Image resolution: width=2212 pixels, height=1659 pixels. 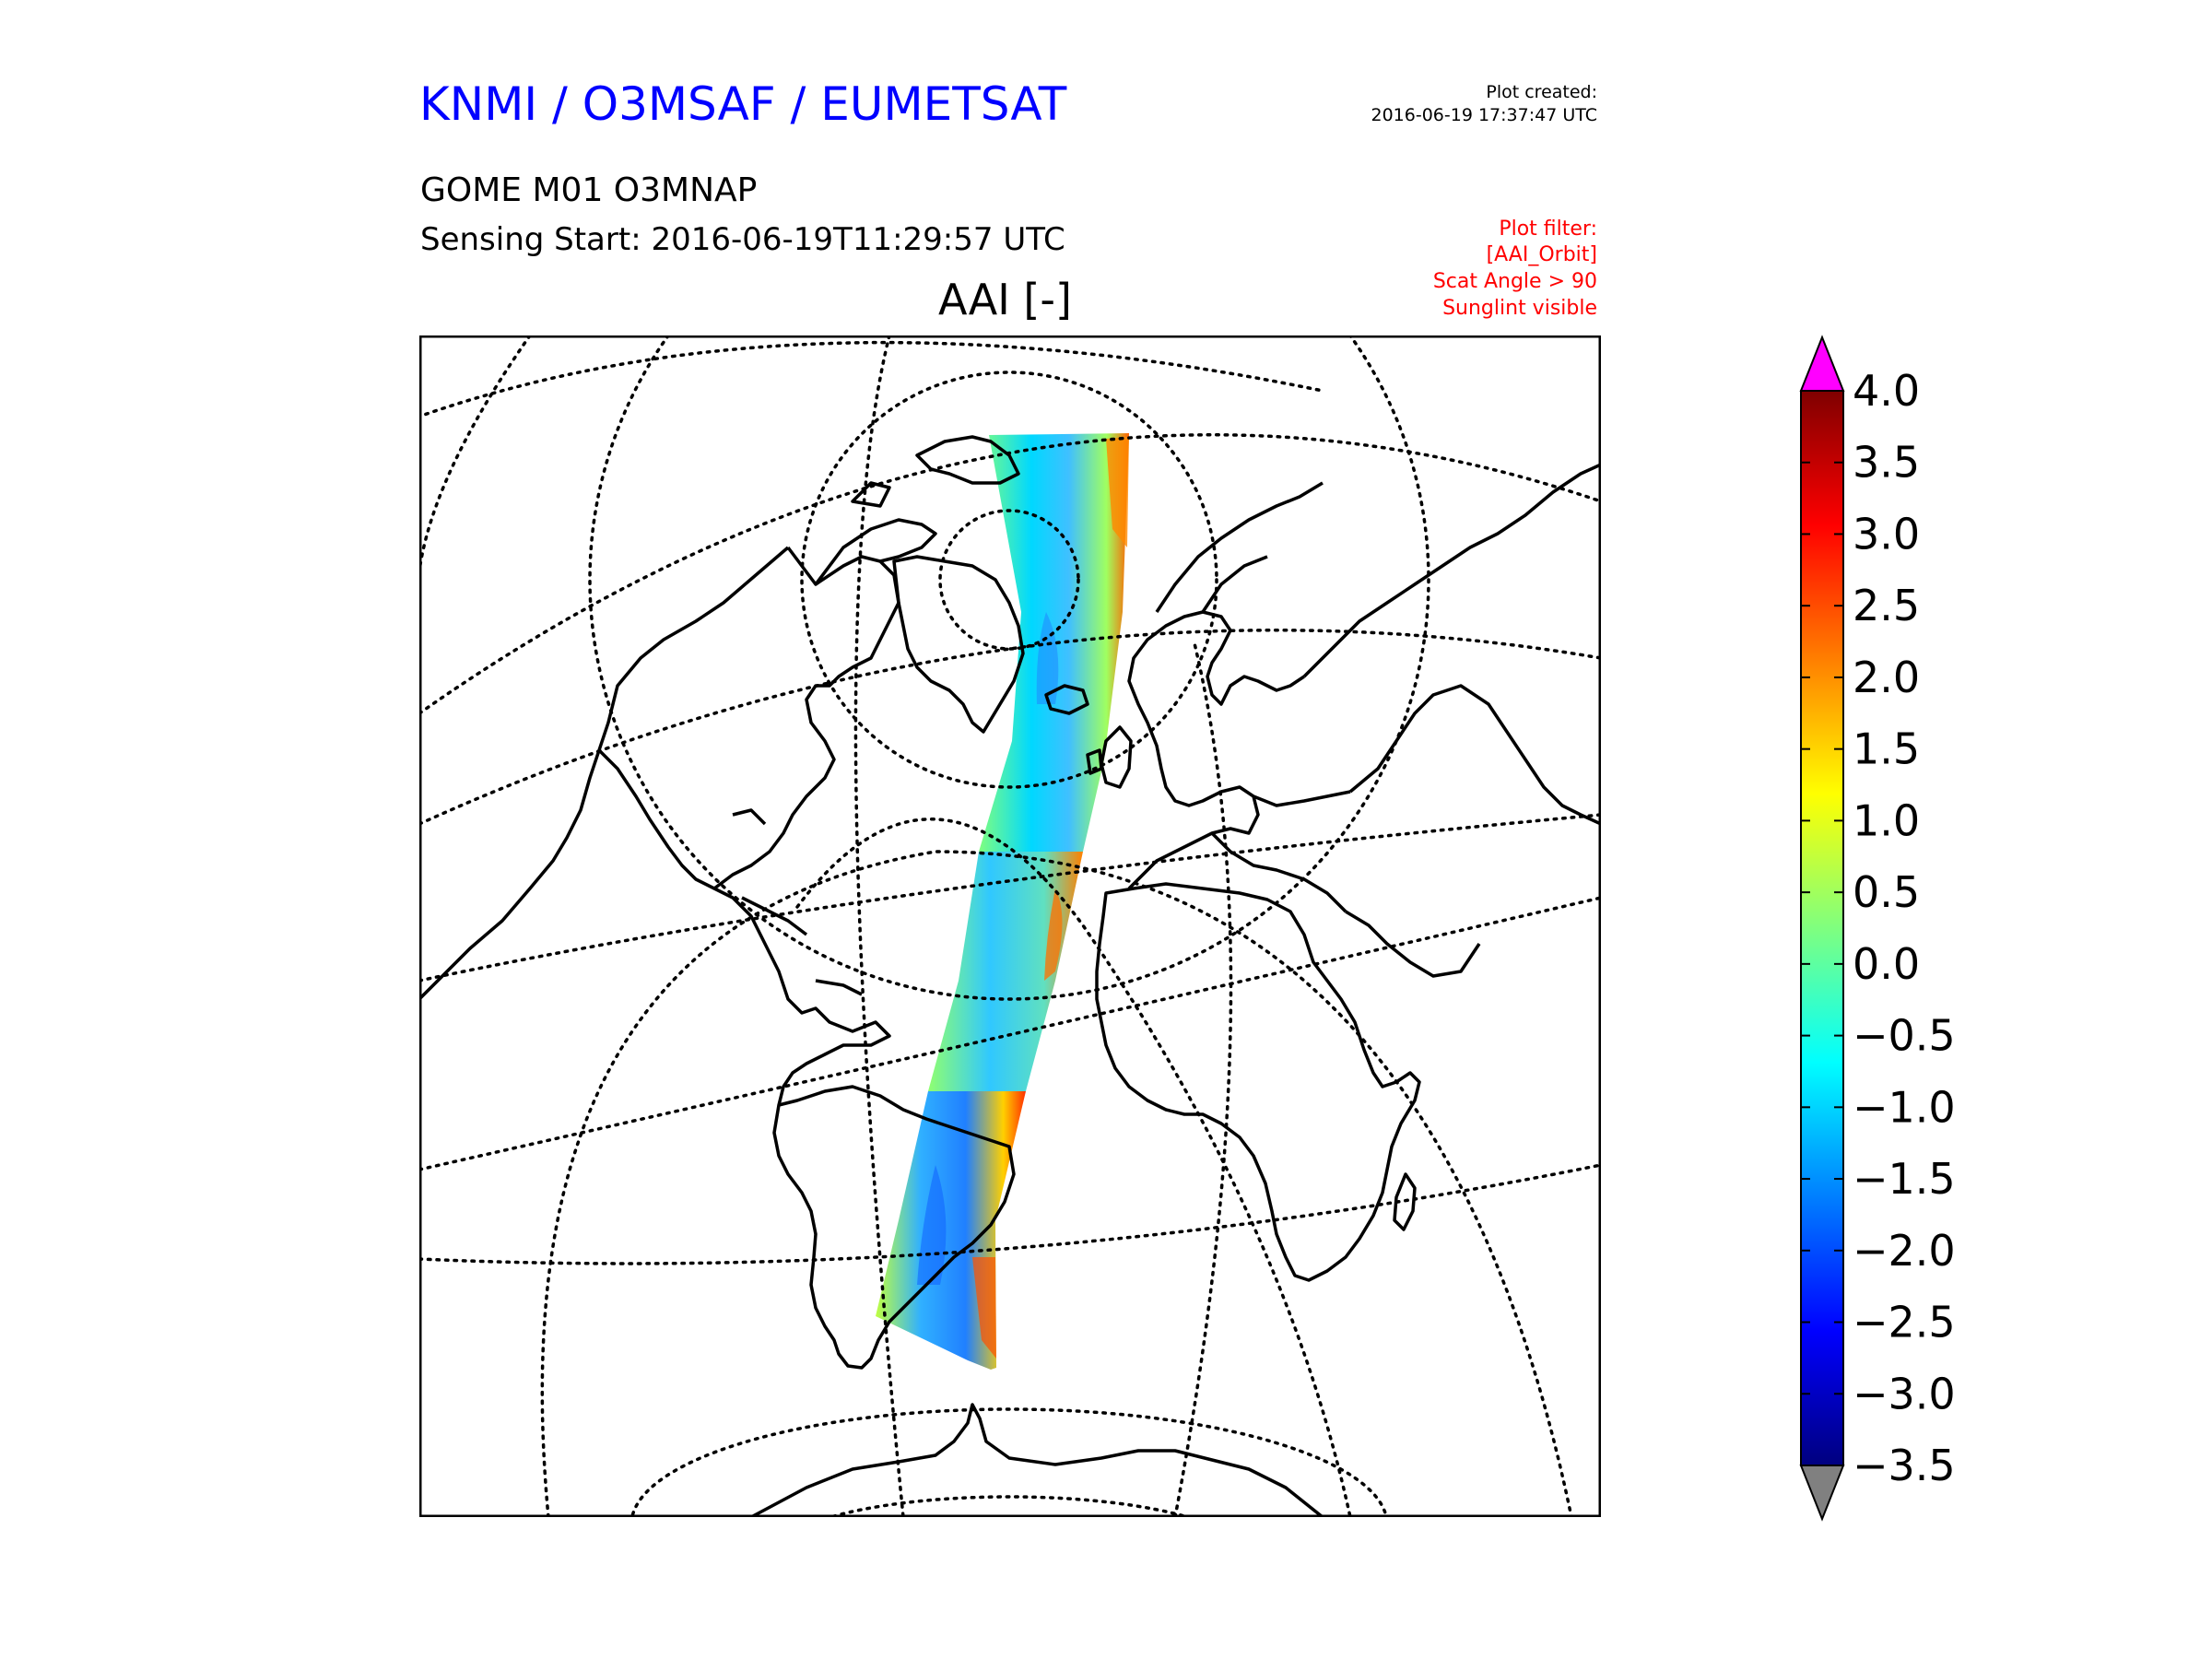 I want to click on variable-title: AAI [-], so click(x=1005, y=299).